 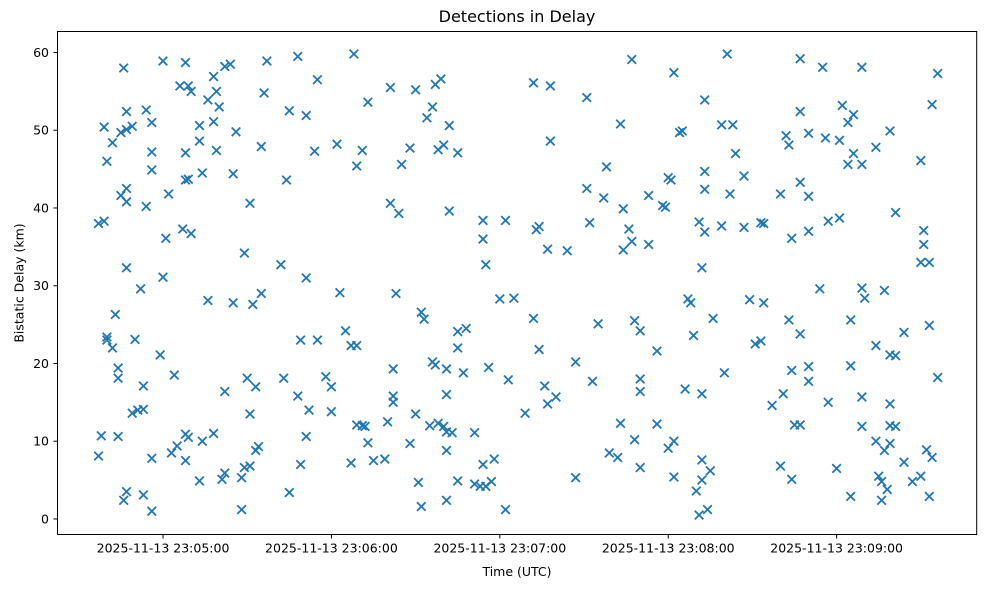 What do you see at coordinates (41, 130) in the screenshot?
I see `y-tick-label: 50` at bounding box center [41, 130].